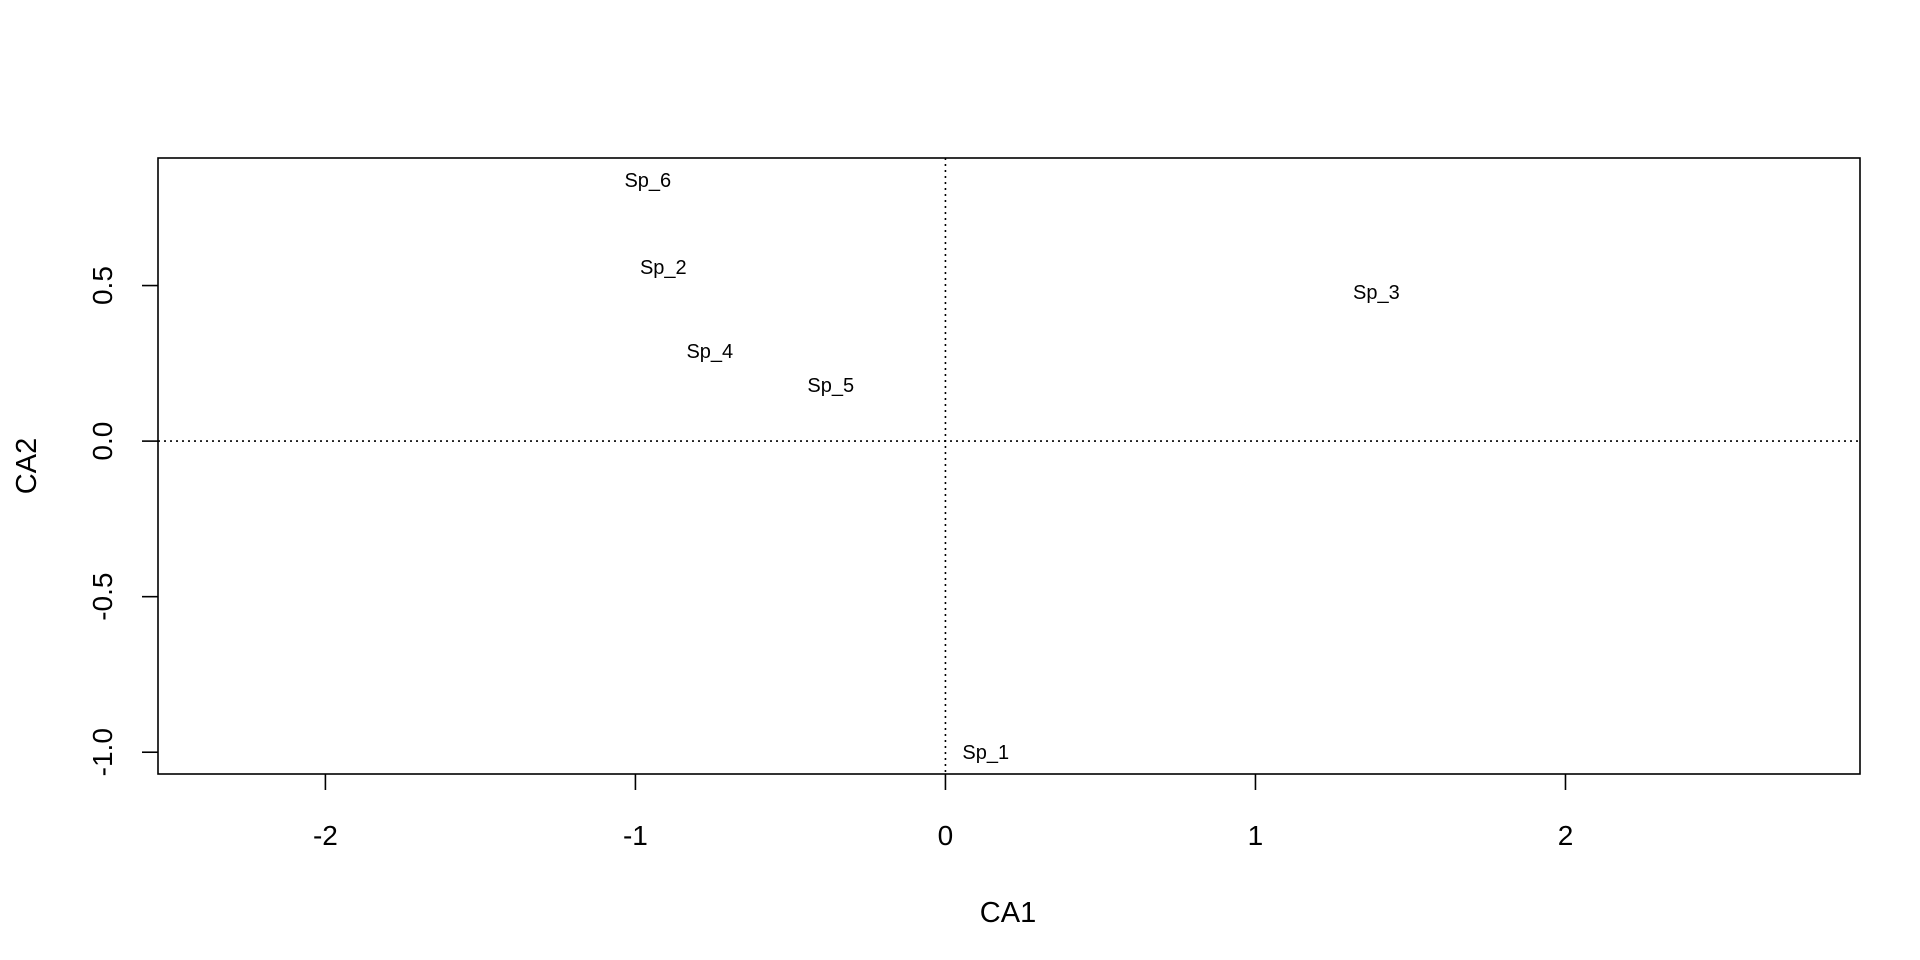 The height and width of the screenshot is (960, 1920). What do you see at coordinates (635, 835) in the screenshot?
I see `x-tick-label: -1` at bounding box center [635, 835].